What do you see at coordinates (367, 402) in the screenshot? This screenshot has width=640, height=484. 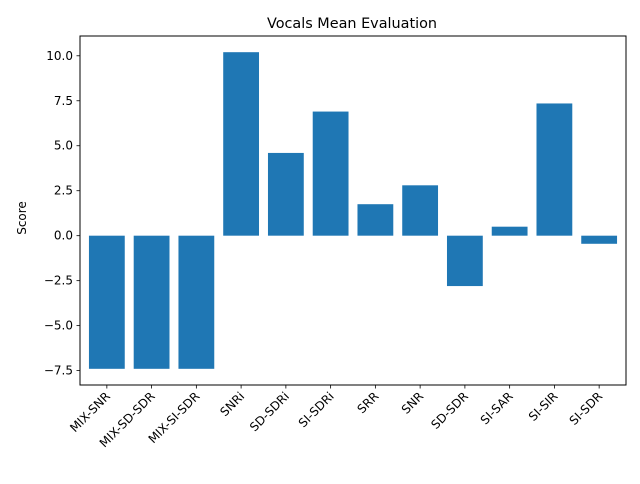 I see `x-tick-label: SRR` at bounding box center [367, 402].